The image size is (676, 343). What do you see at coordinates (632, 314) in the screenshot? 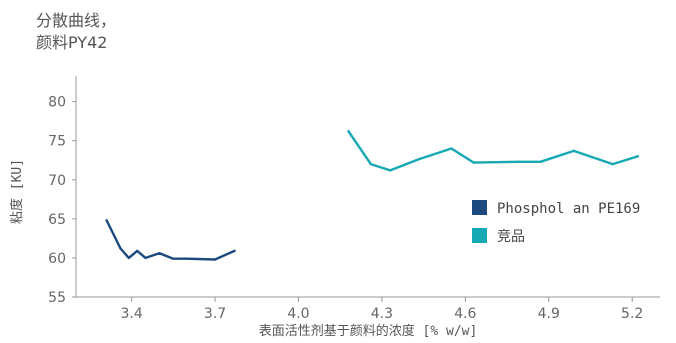
I see `x-tick-label: 5.2` at bounding box center [632, 314].